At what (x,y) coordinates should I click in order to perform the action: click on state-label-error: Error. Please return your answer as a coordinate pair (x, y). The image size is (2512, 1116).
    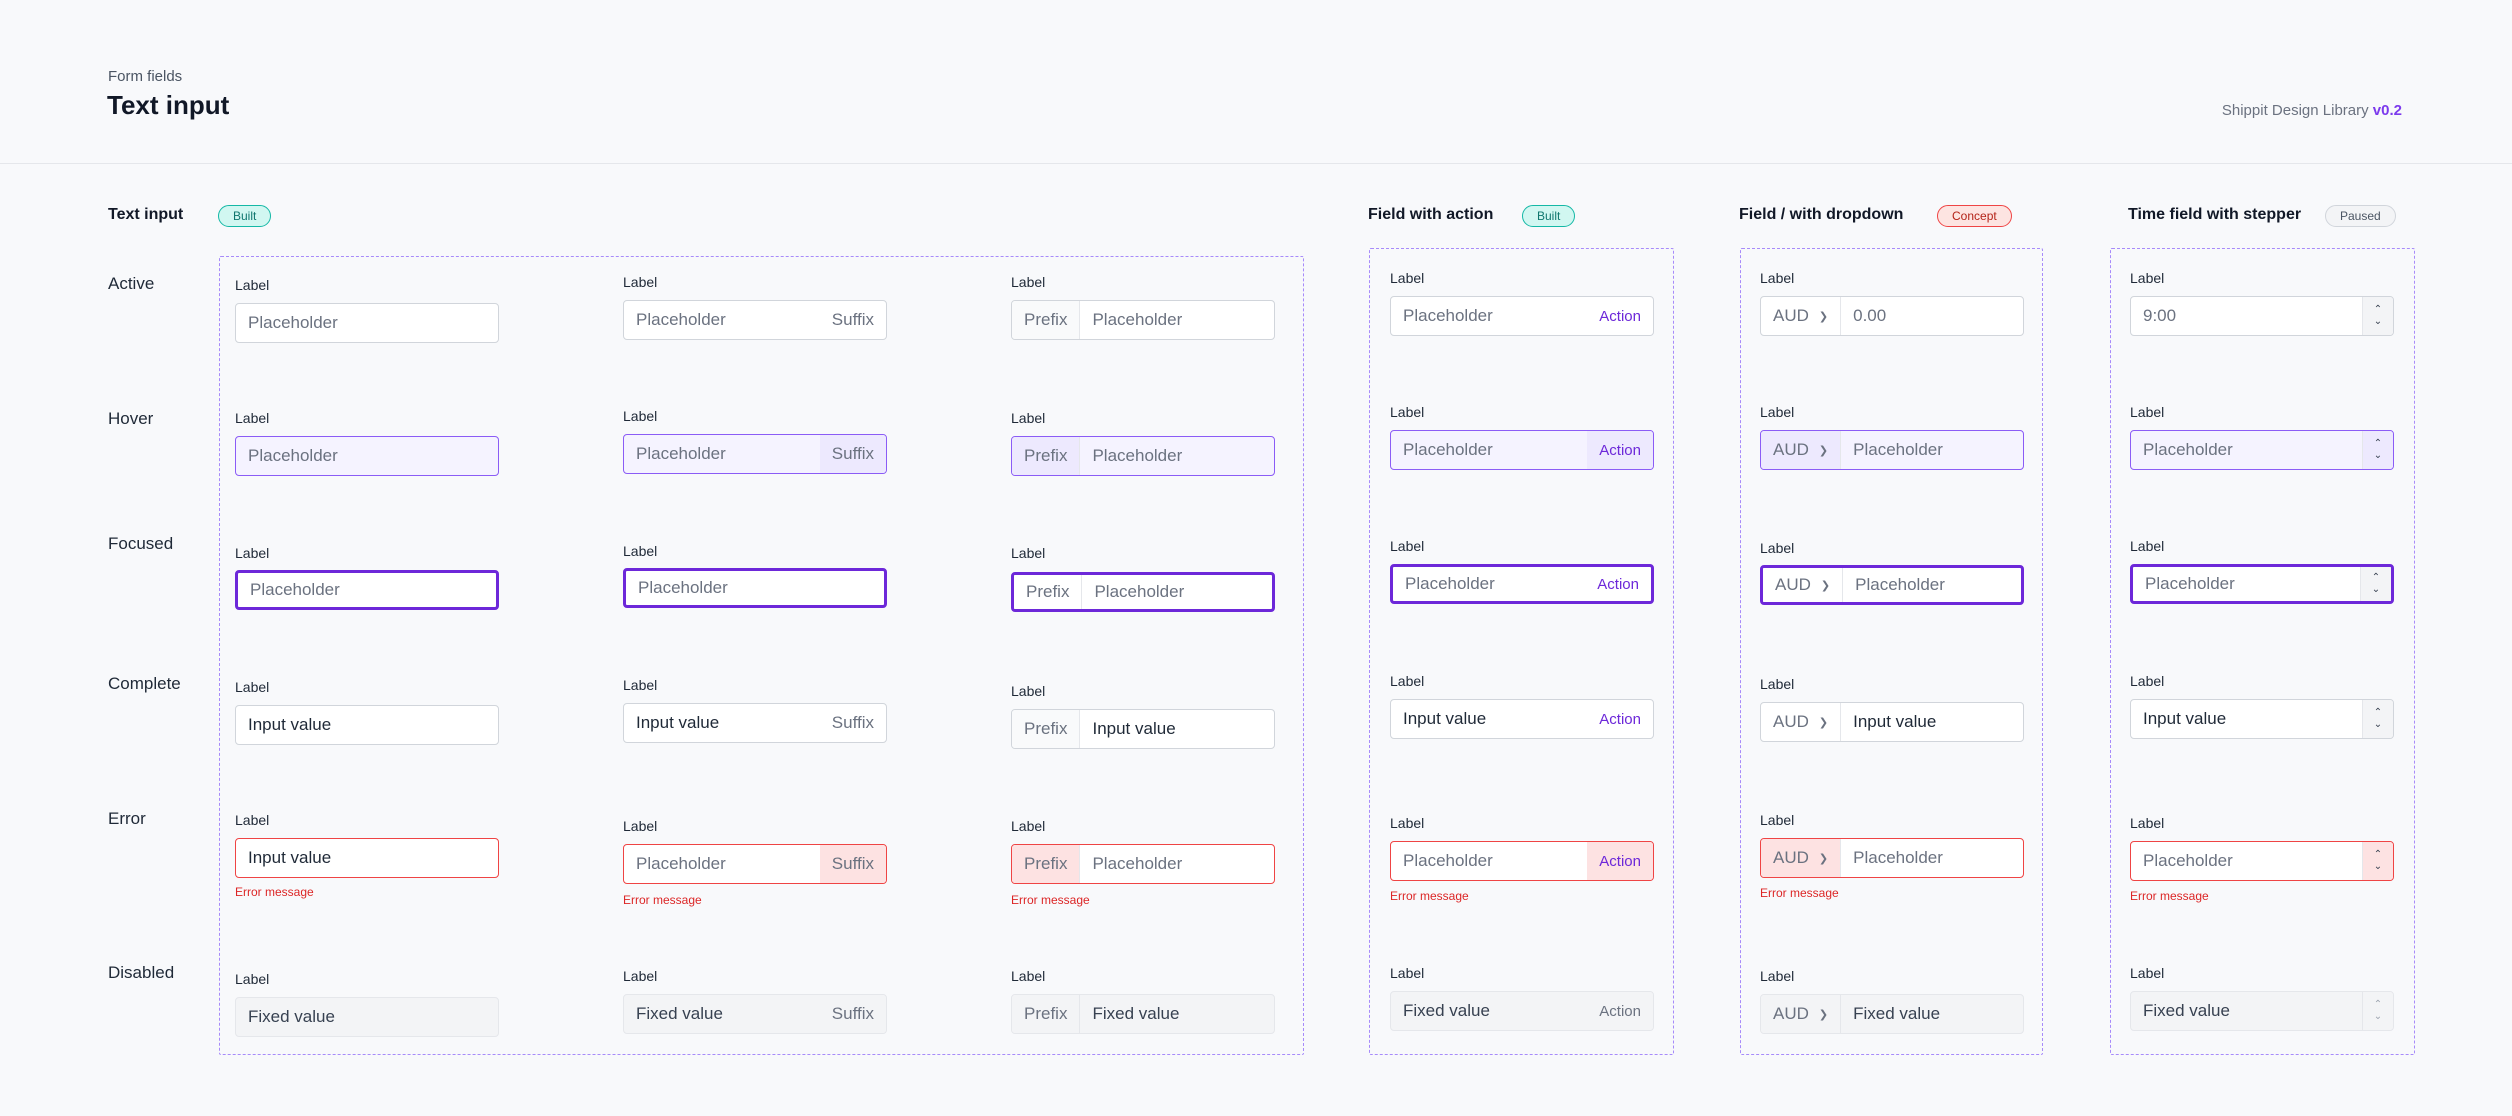
    Looking at the image, I should click on (127, 818).